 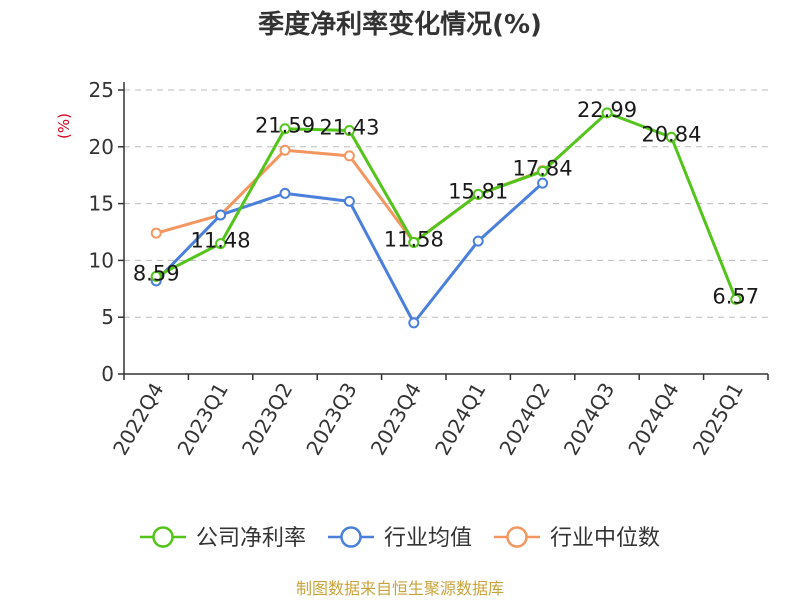 I want to click on data-label: 8.59, so click(x=156, y=273).